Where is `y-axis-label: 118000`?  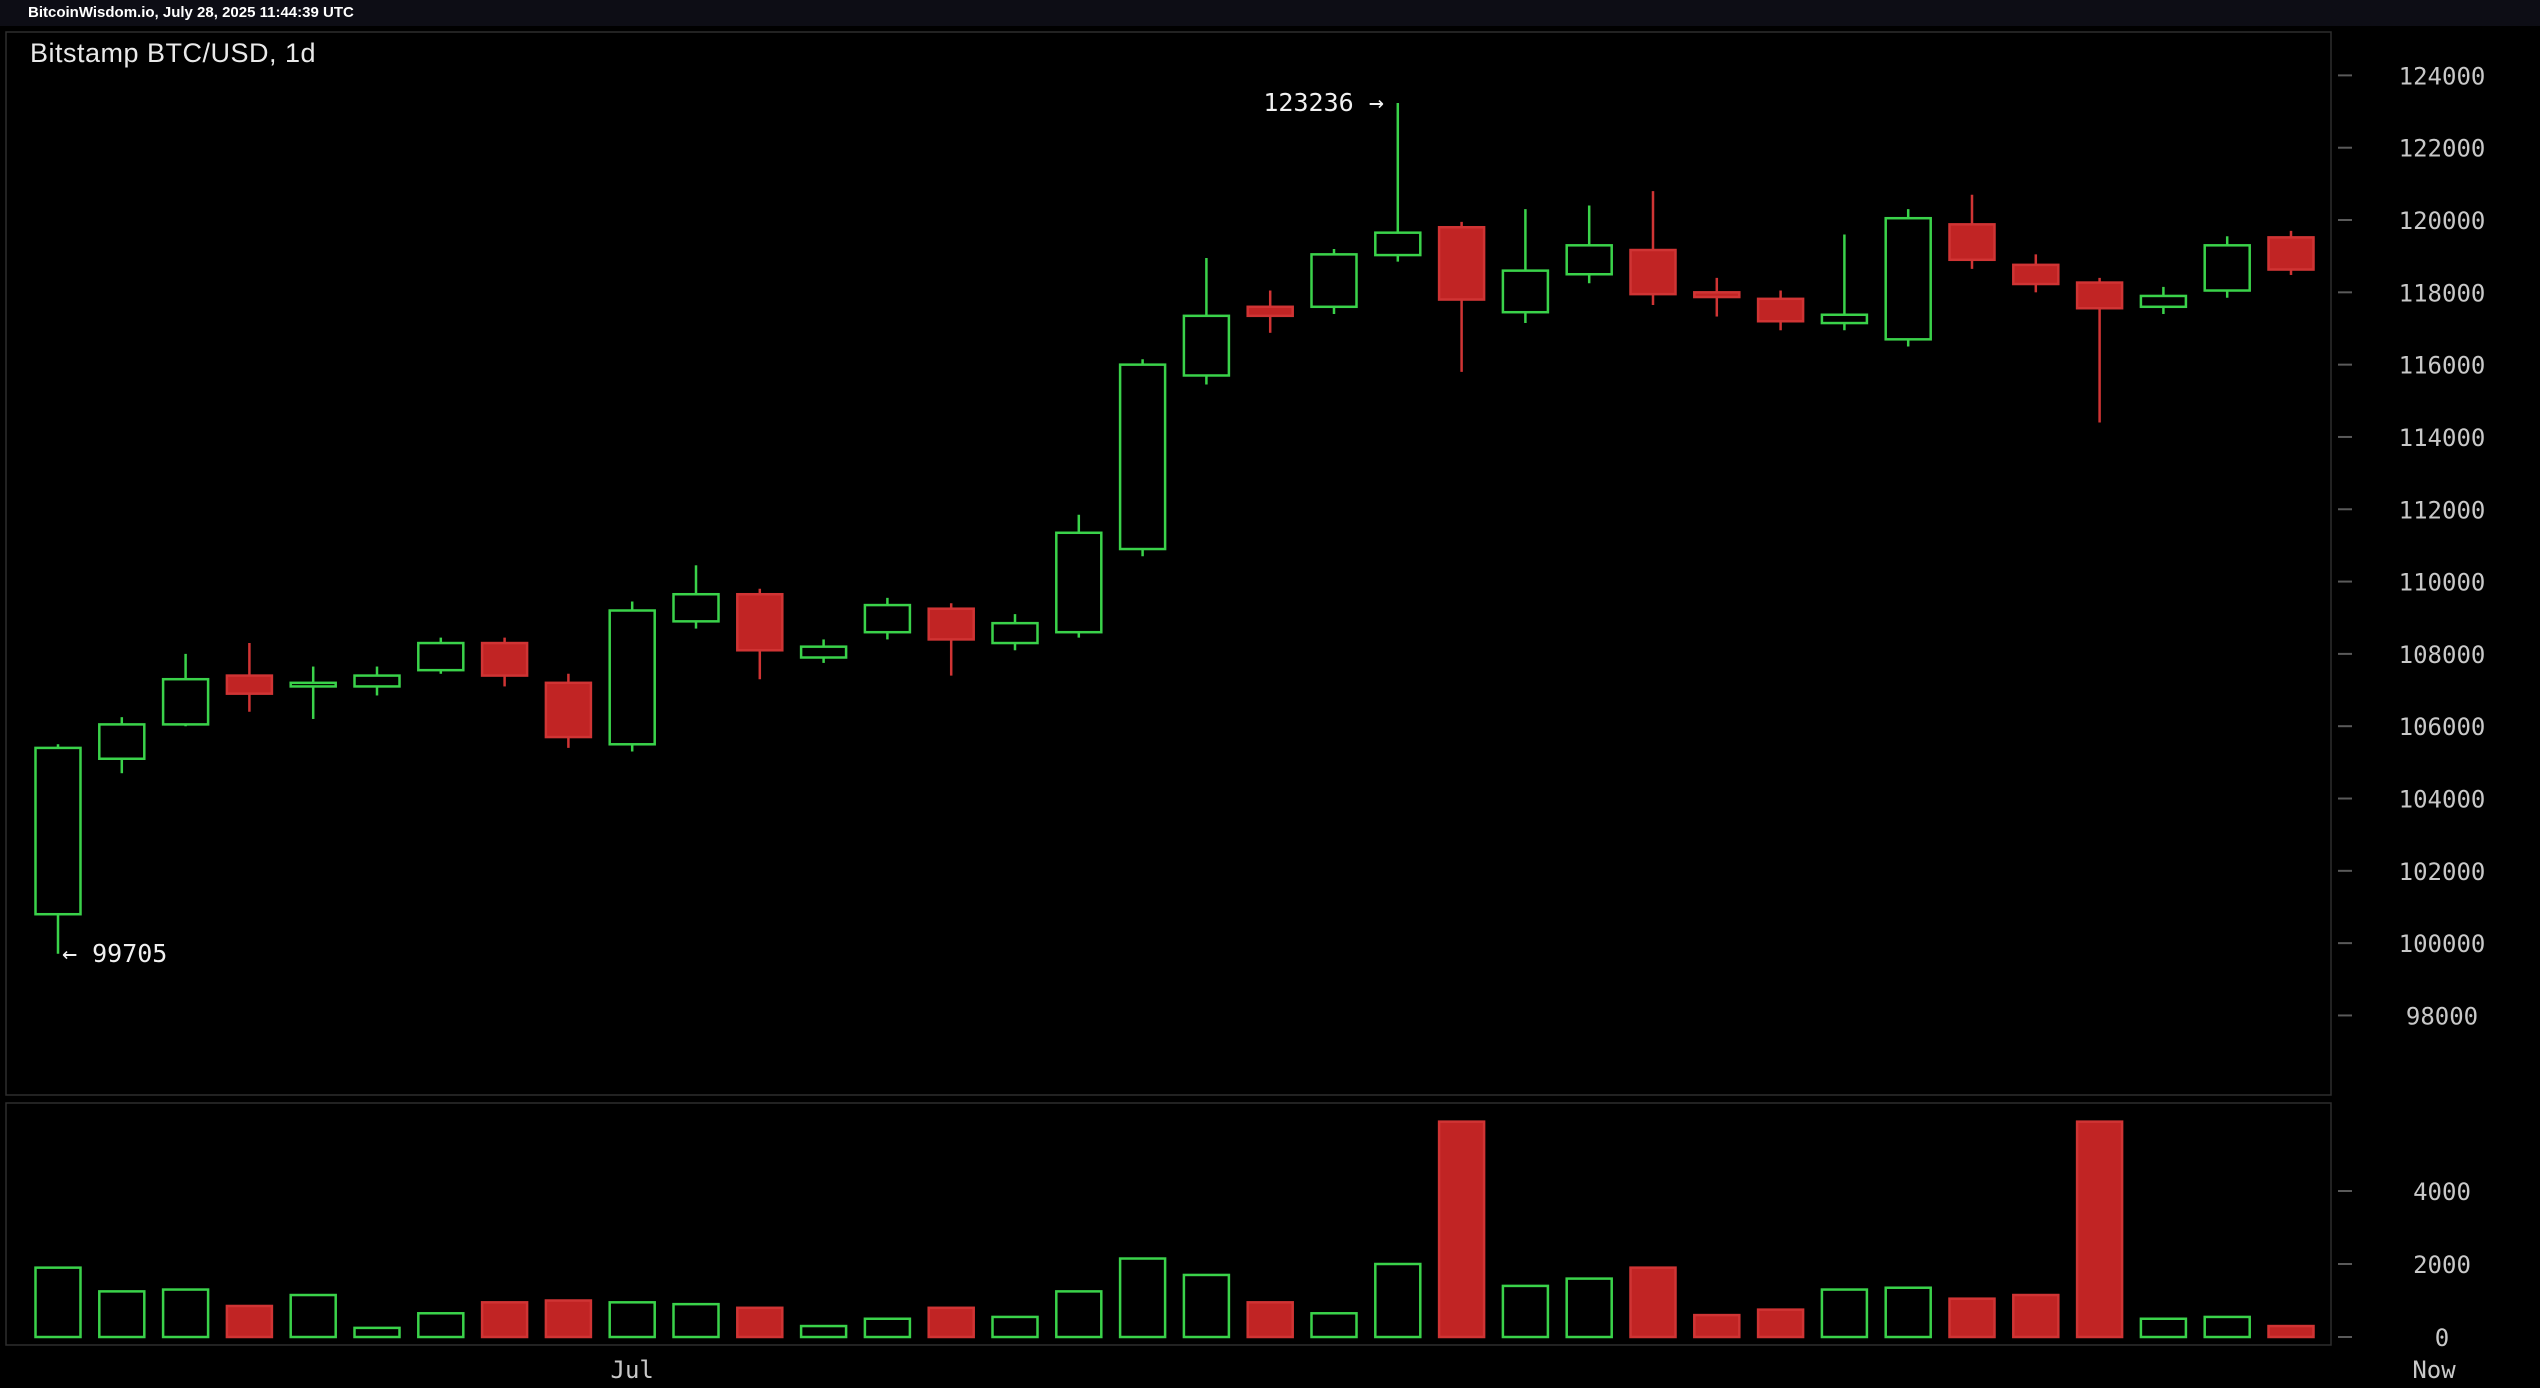 y-axis-label: 118000 is located at coordinates (2442, 293).